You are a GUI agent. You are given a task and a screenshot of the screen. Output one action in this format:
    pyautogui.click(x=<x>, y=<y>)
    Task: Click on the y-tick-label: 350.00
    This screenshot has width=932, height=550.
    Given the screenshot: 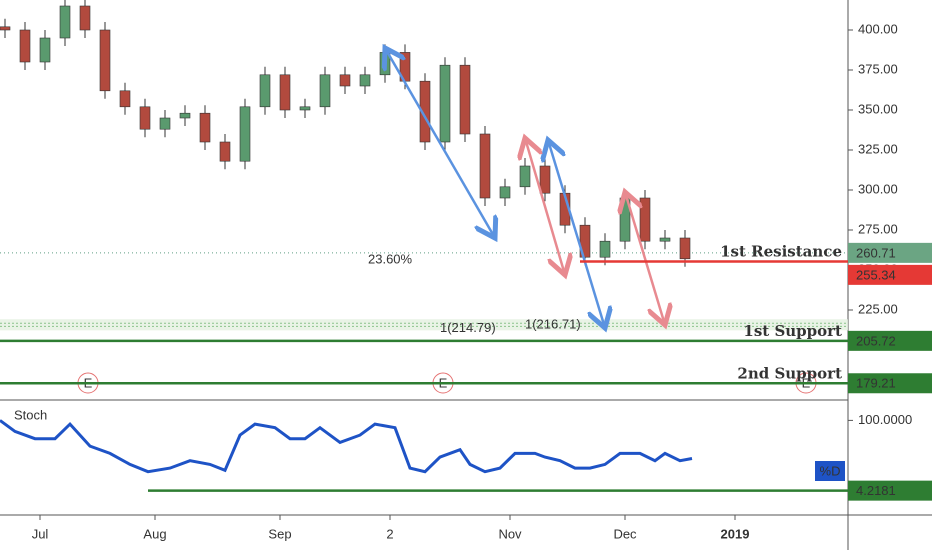 What is the action you would take?
    pyautogui.click(x=878, y=108)
    